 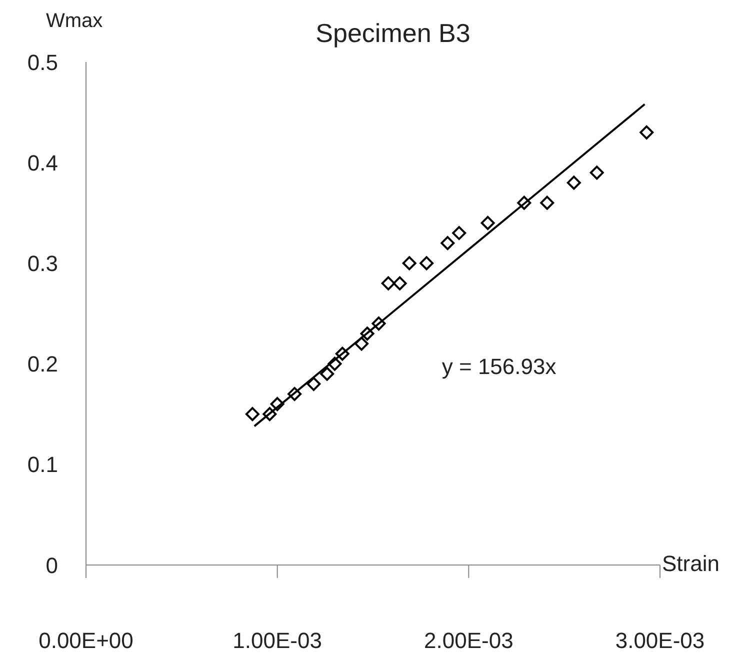 What do you see at coordinates (42, 62) in the screenshot?
I see `y-tick-label: 0.5` at bounding box center [42, 62].